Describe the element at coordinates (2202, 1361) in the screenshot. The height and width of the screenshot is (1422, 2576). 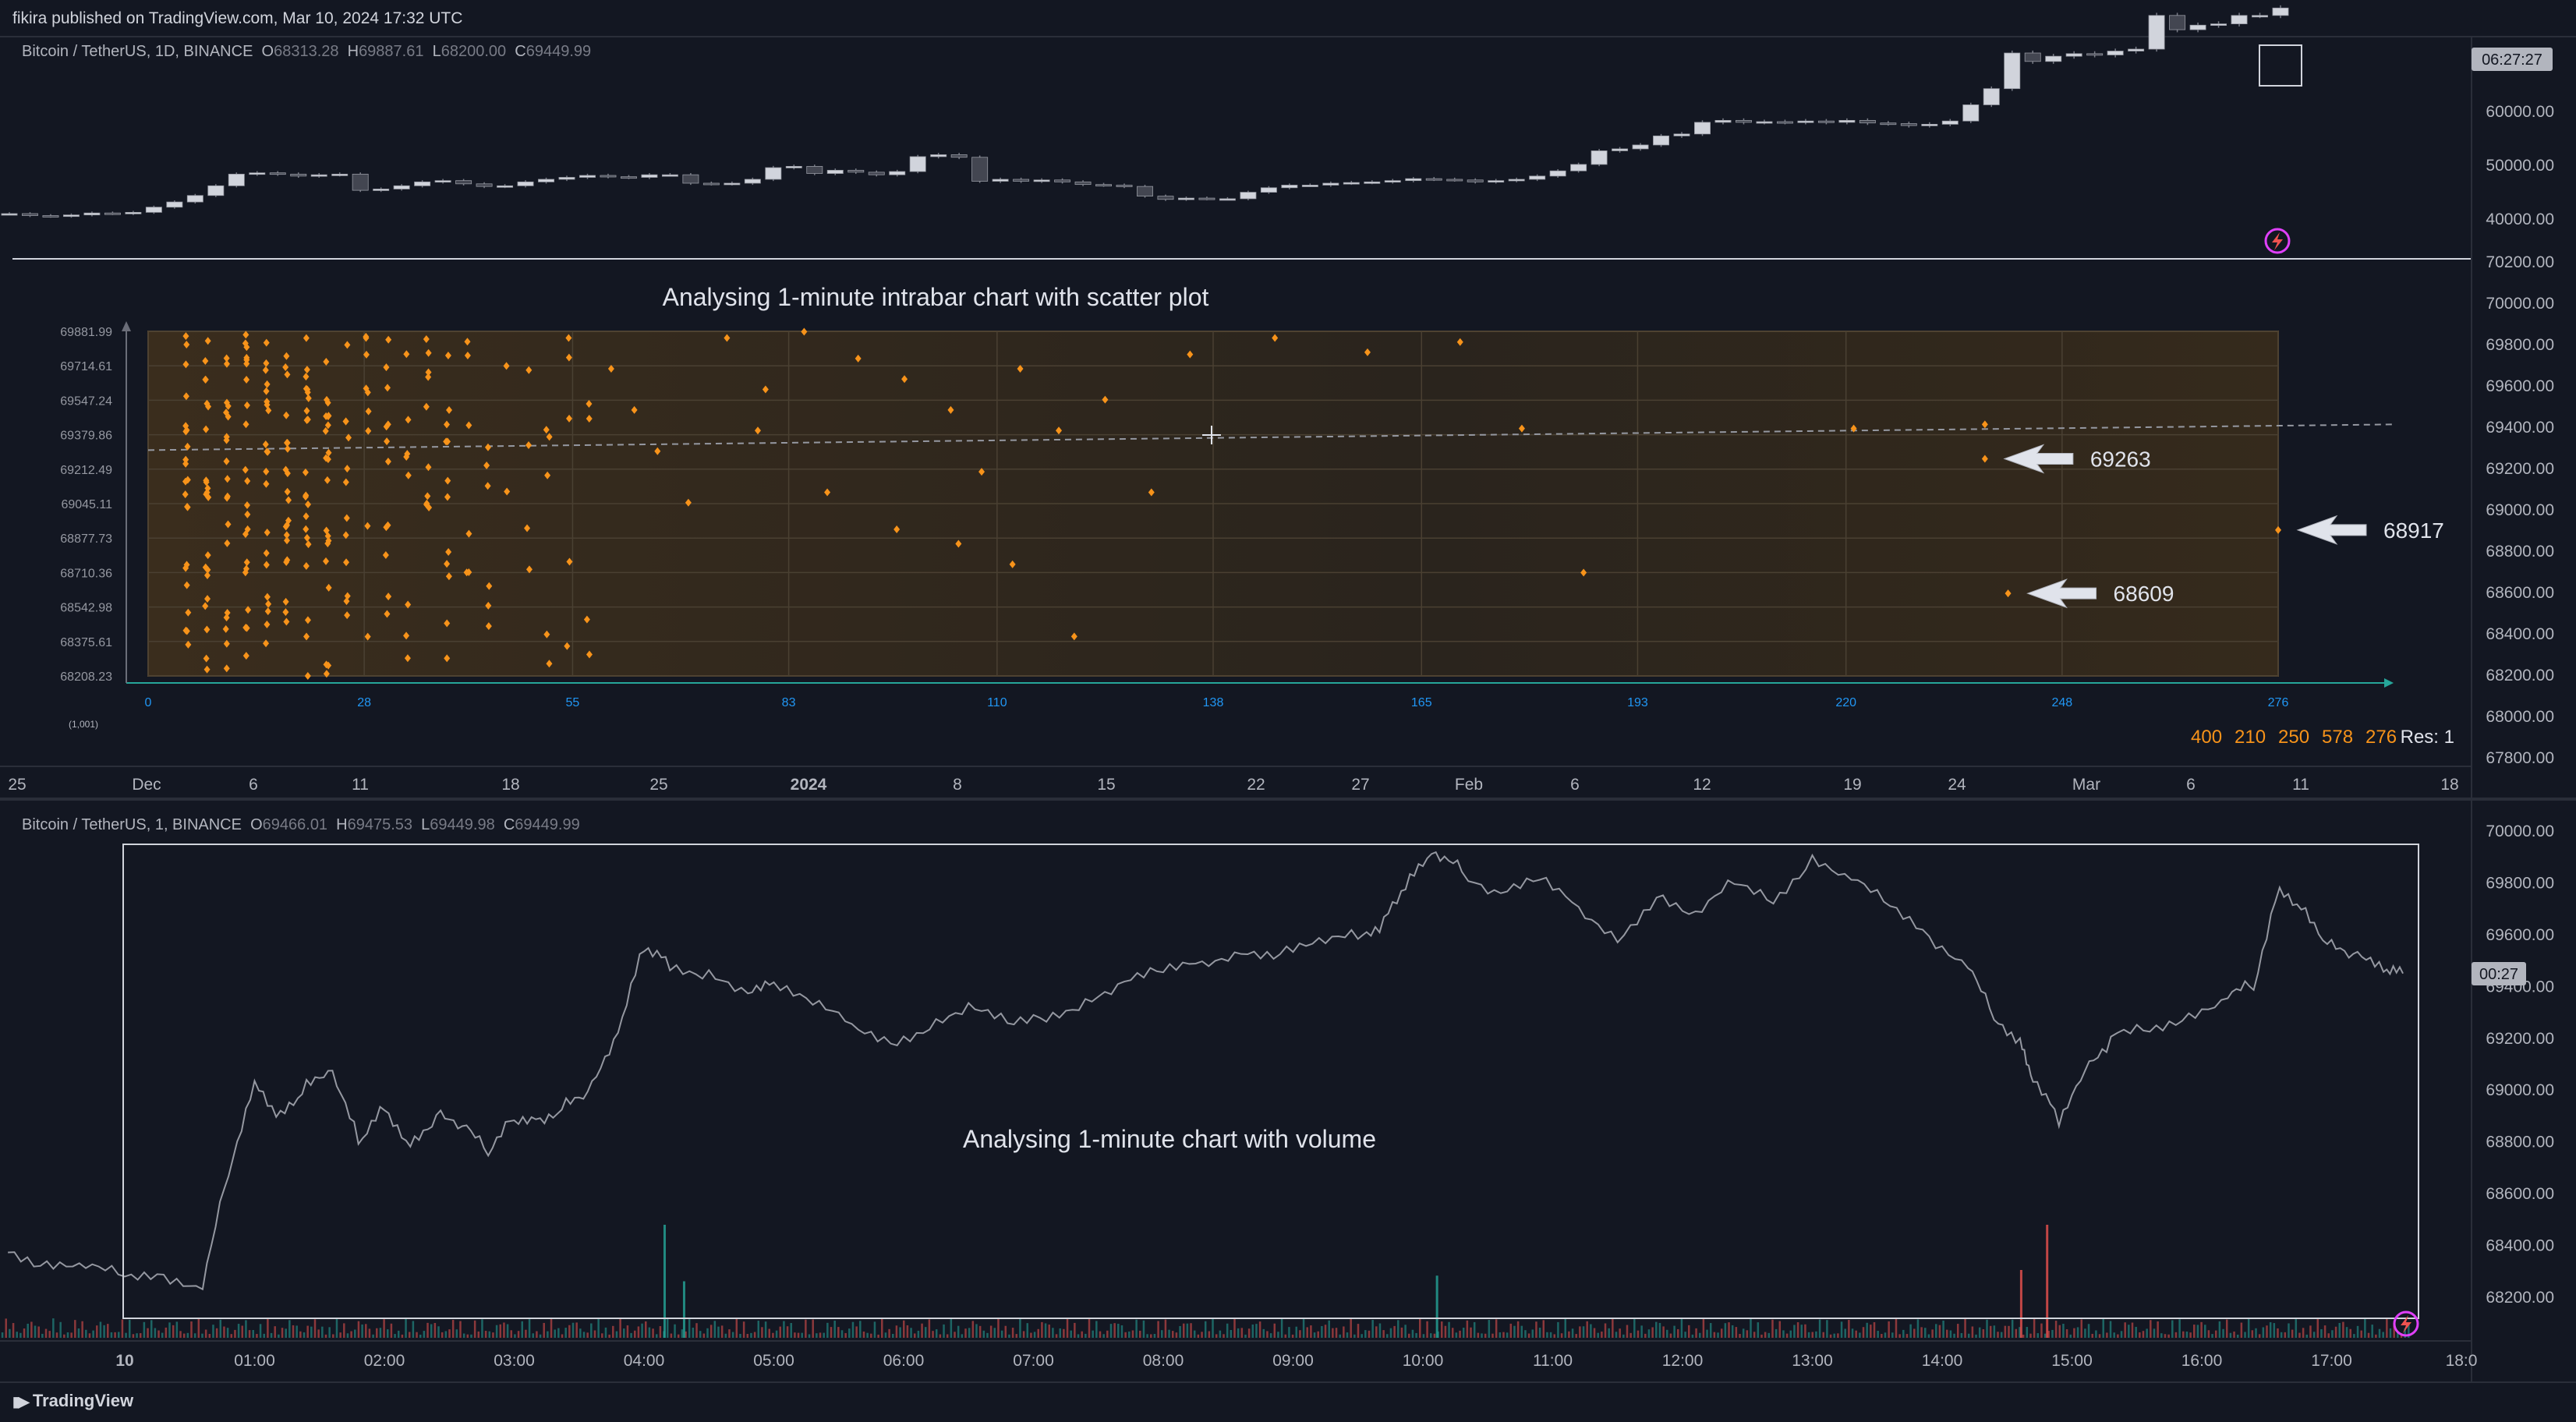
I see `minute-time-tick-label: 16:00` at that location.